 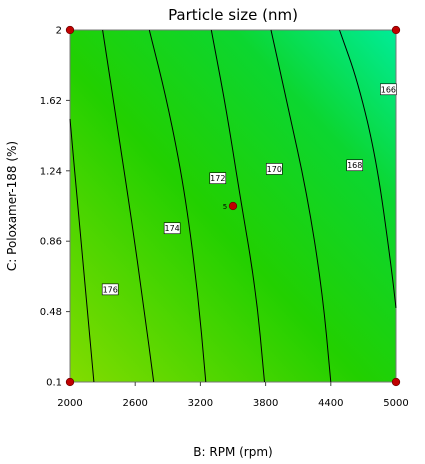 I want to click on contour-label-166: 166, so click(x=388, y=89).